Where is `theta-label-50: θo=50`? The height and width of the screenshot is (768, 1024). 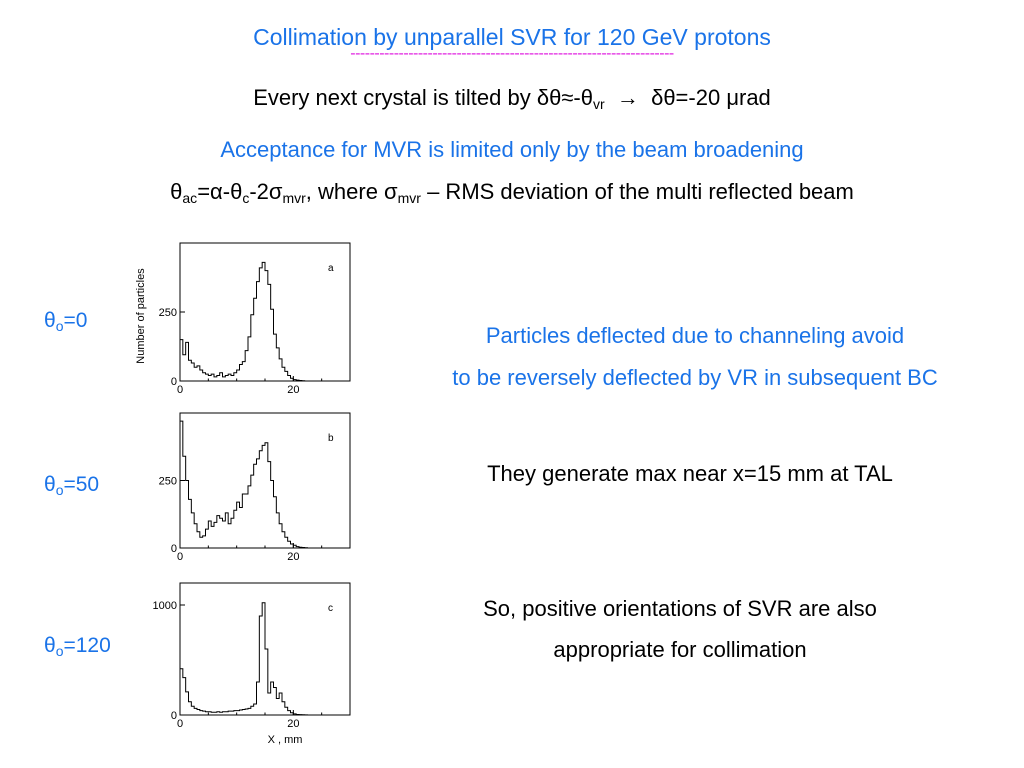
theta-label-50: θo=50 is located at coordinates (72, 485).